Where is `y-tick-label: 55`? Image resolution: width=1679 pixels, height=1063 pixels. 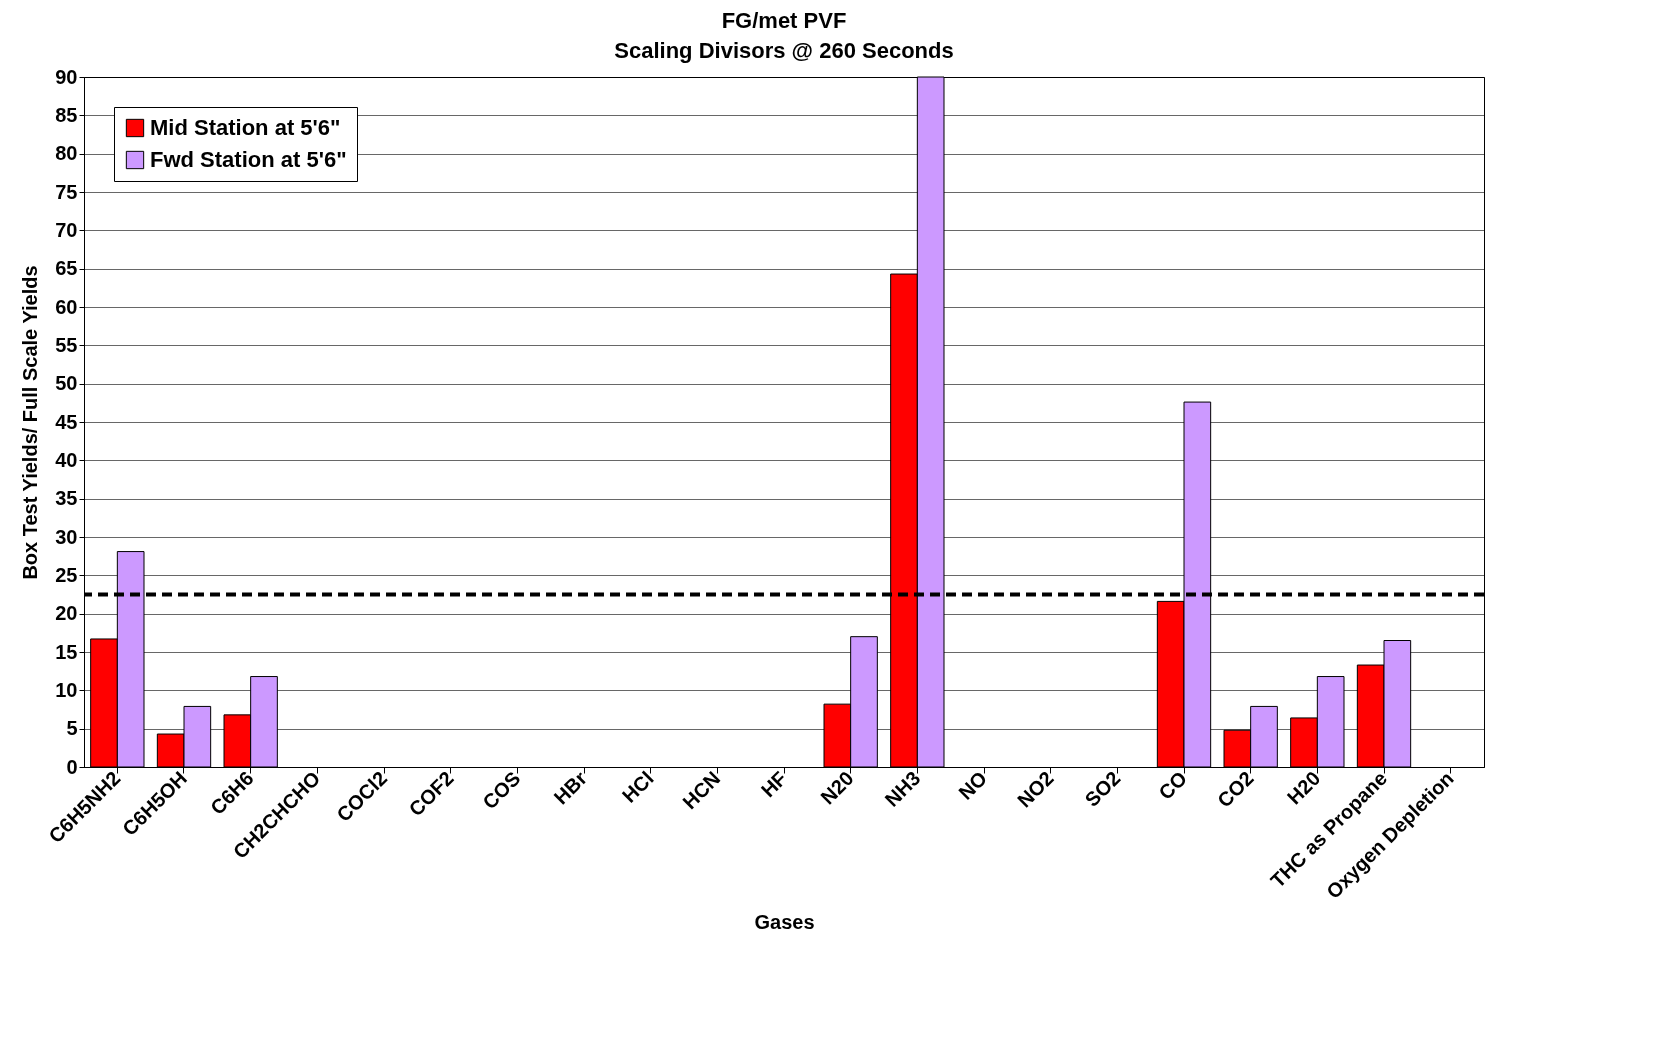
y-tick-label: 55 is located at coordinates (66, 344).